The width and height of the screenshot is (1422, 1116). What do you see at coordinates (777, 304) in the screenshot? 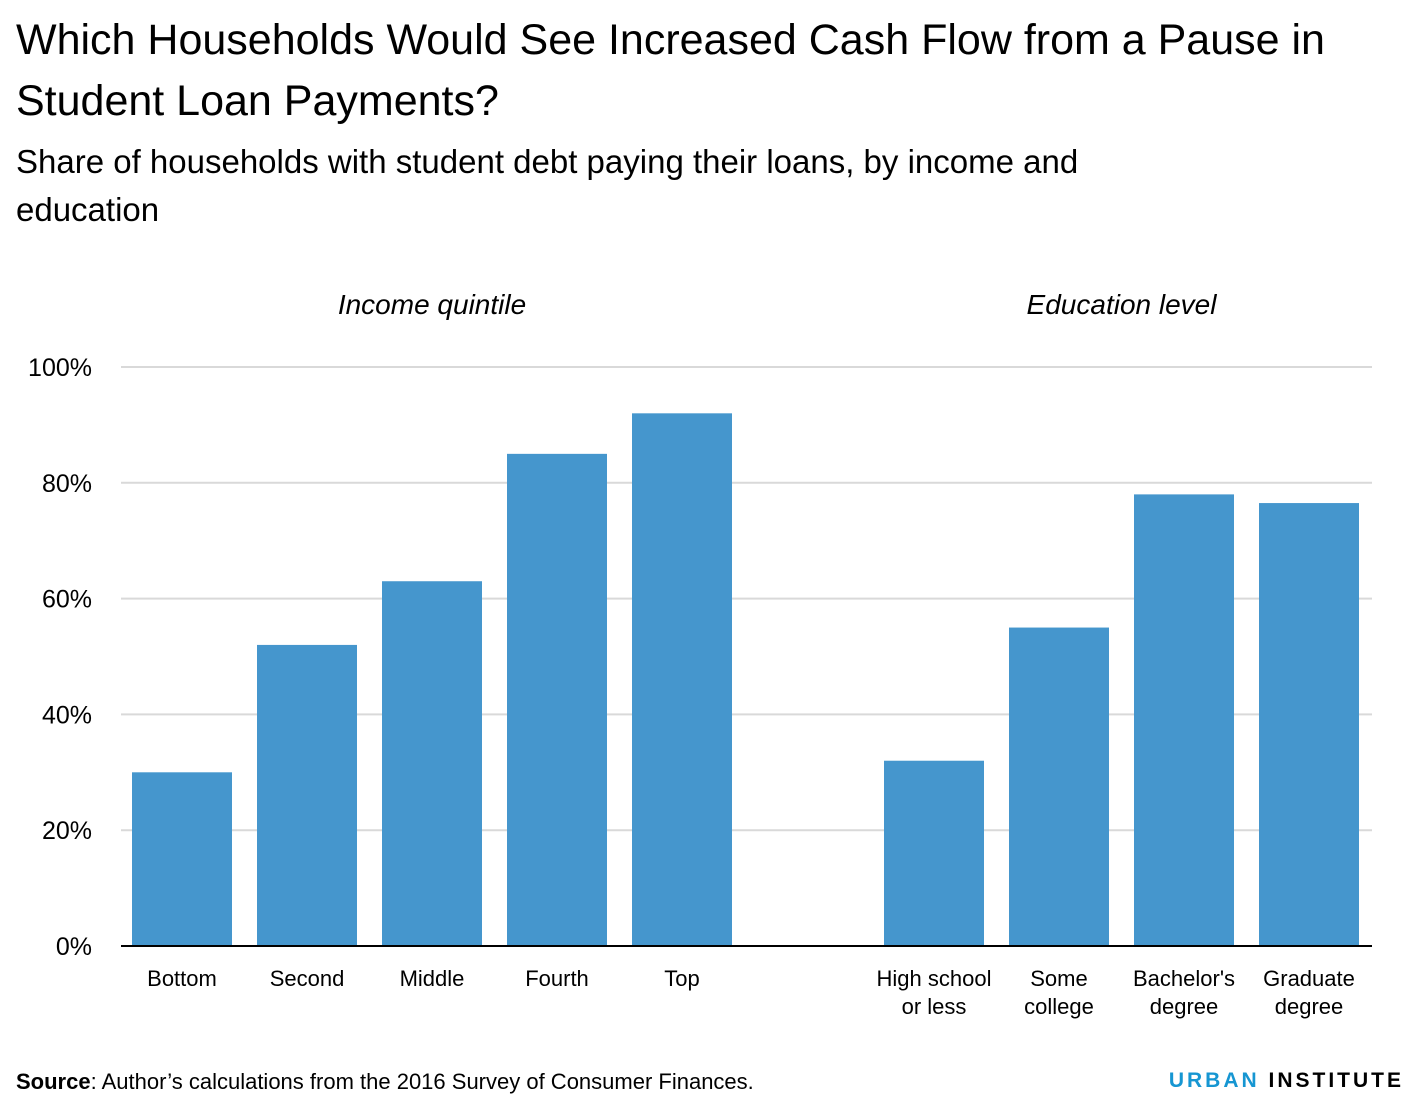
I see `group-labels: Income quintile Education level` at bounding box center [777, 304].